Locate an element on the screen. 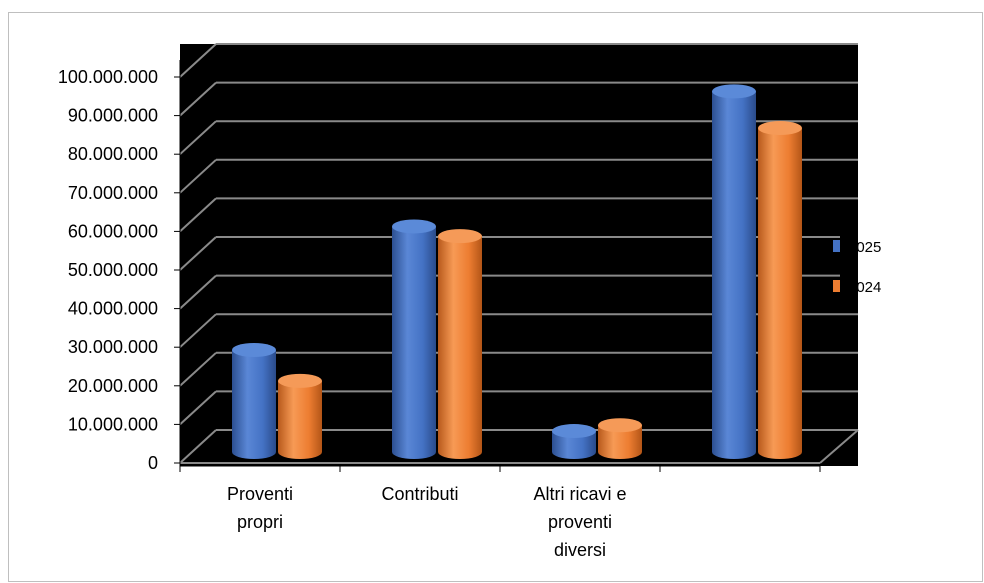 This screenshot has width=984, height=583. legend-overlap is located at coordinates (849, 265).